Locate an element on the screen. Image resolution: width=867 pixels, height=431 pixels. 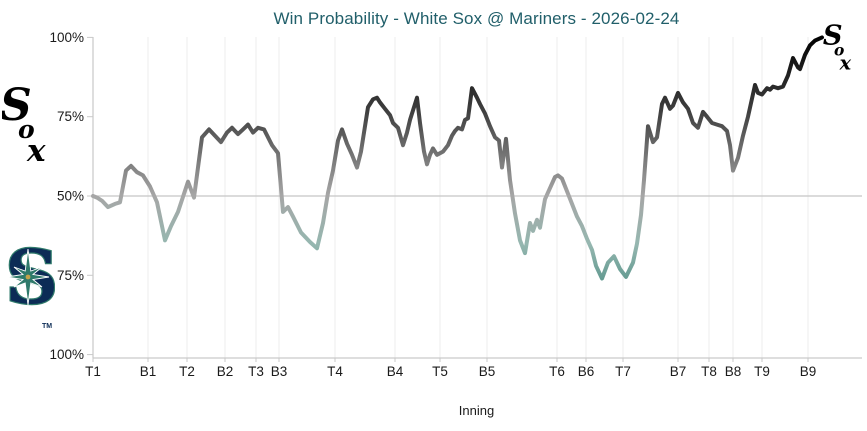
x-tick-label: T3 is located at coordinates (256, 371).